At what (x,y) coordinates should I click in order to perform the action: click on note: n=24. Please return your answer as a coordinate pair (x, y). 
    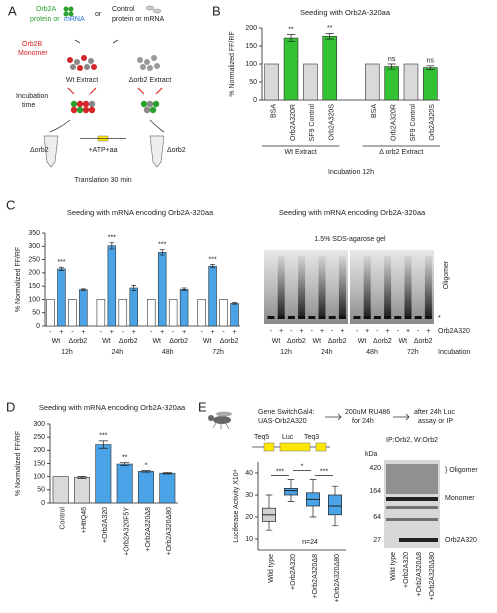
    Looking at the image, I should click on (310, 542).